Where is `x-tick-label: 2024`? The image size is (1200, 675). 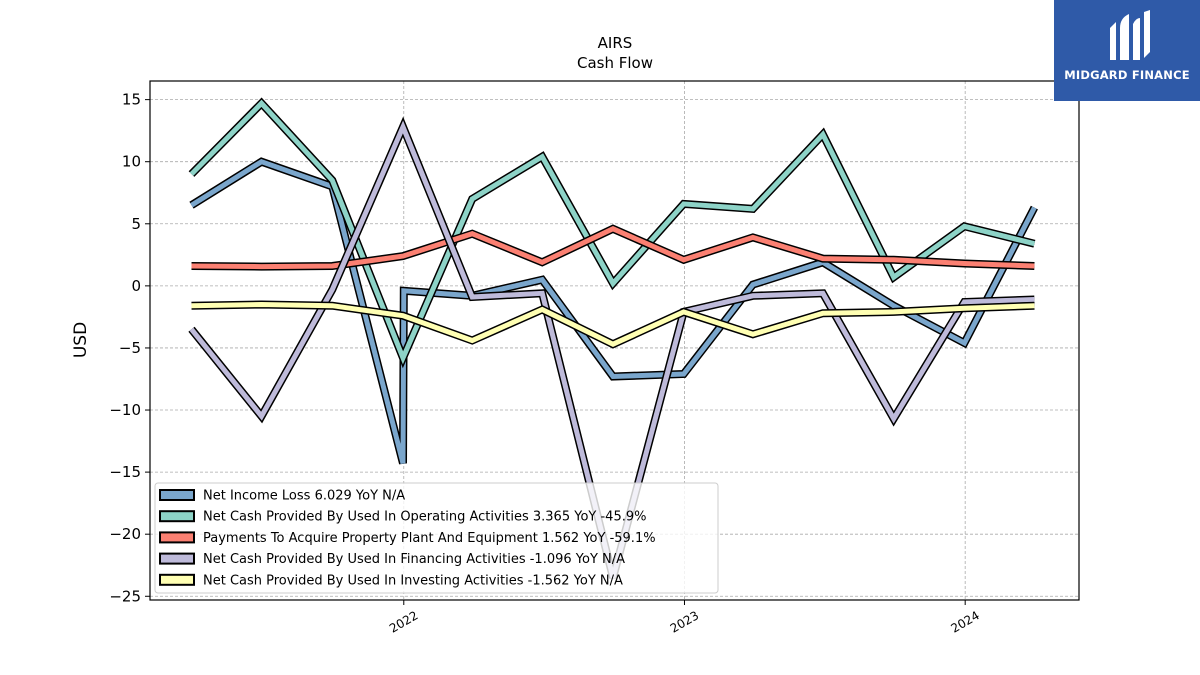
x-tick-label: 2024 is located at coordinates (964, 621).